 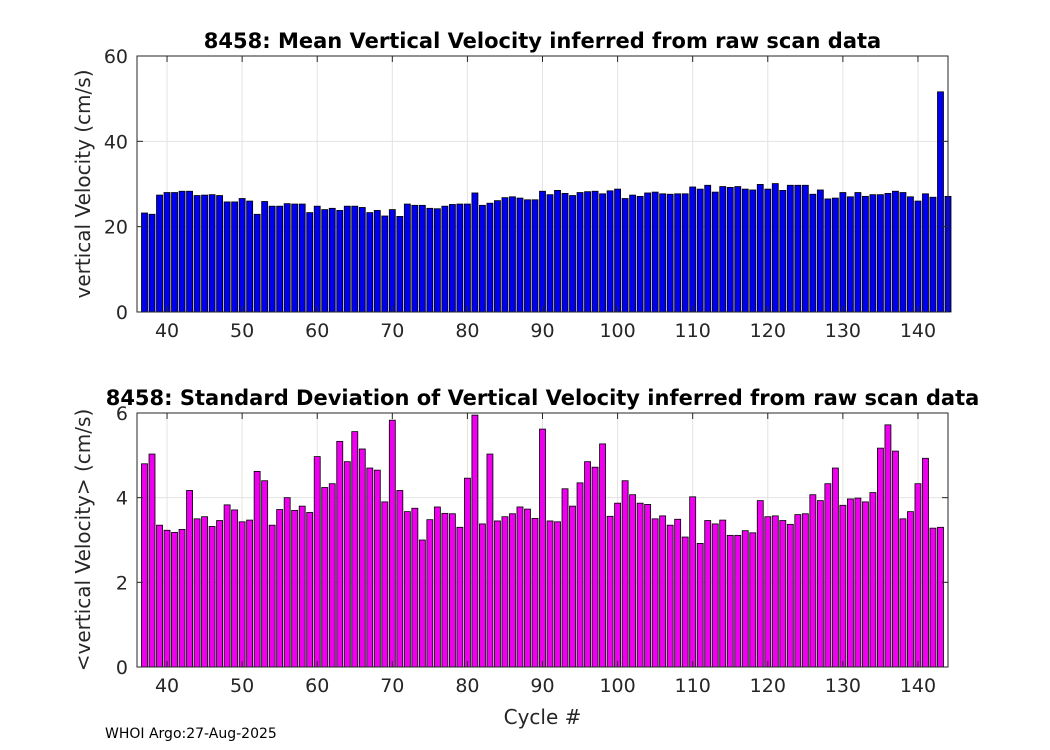 What do you see at coordinates (122, 583) in the screenshot?
I see `y-tick-label: 2` at bounding box center [122, 583].